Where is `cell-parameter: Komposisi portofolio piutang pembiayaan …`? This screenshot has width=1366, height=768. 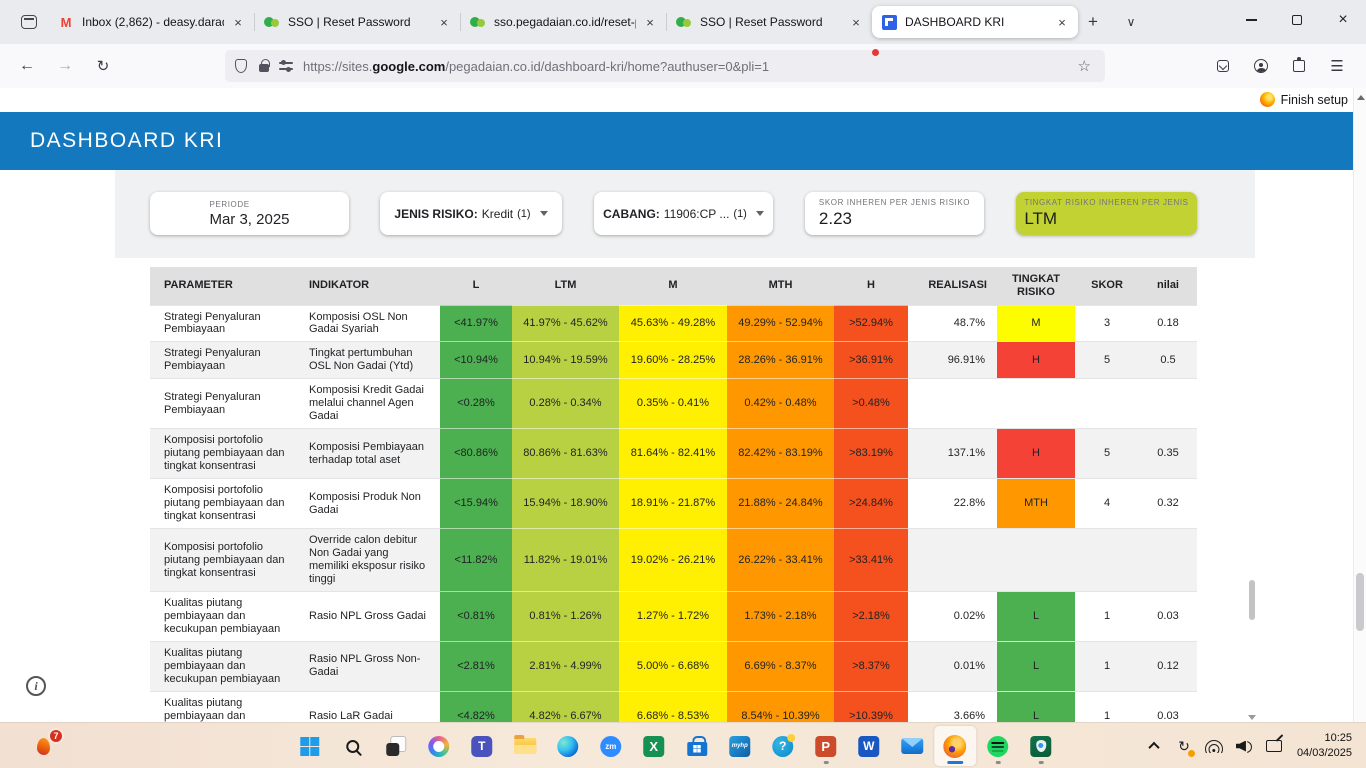 cell-parameter: Komposisi portofolio piutang pembiayaan … is located at coordinates (222, 560).